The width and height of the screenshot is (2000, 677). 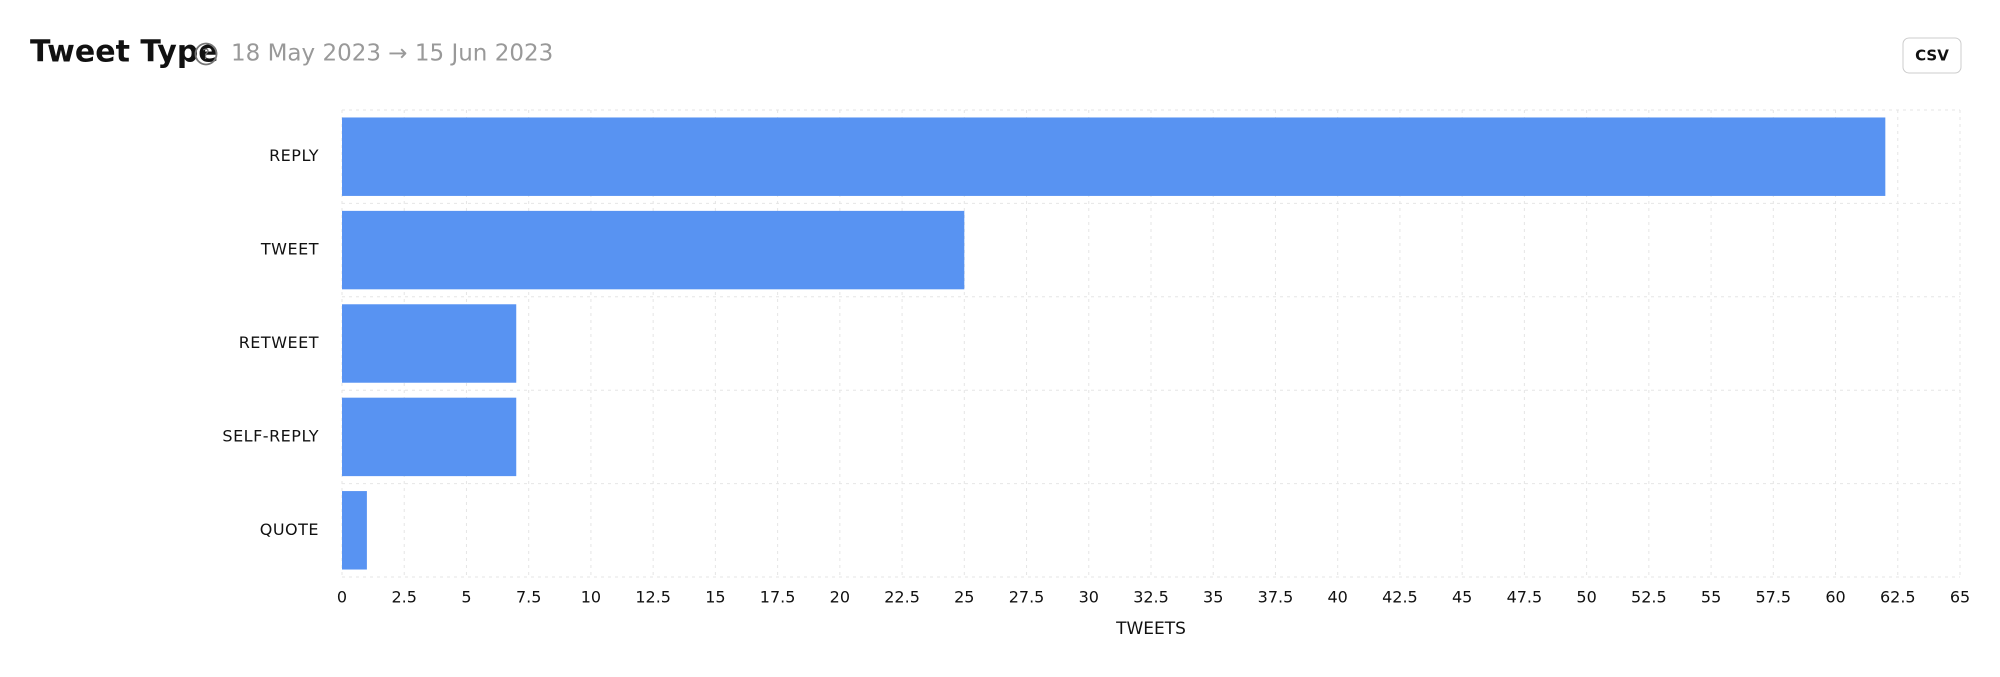 What do you see at coordinates (715, 597) in the screenshot?
I see `x-tick-label: 15` at bounding box center [715, 597].